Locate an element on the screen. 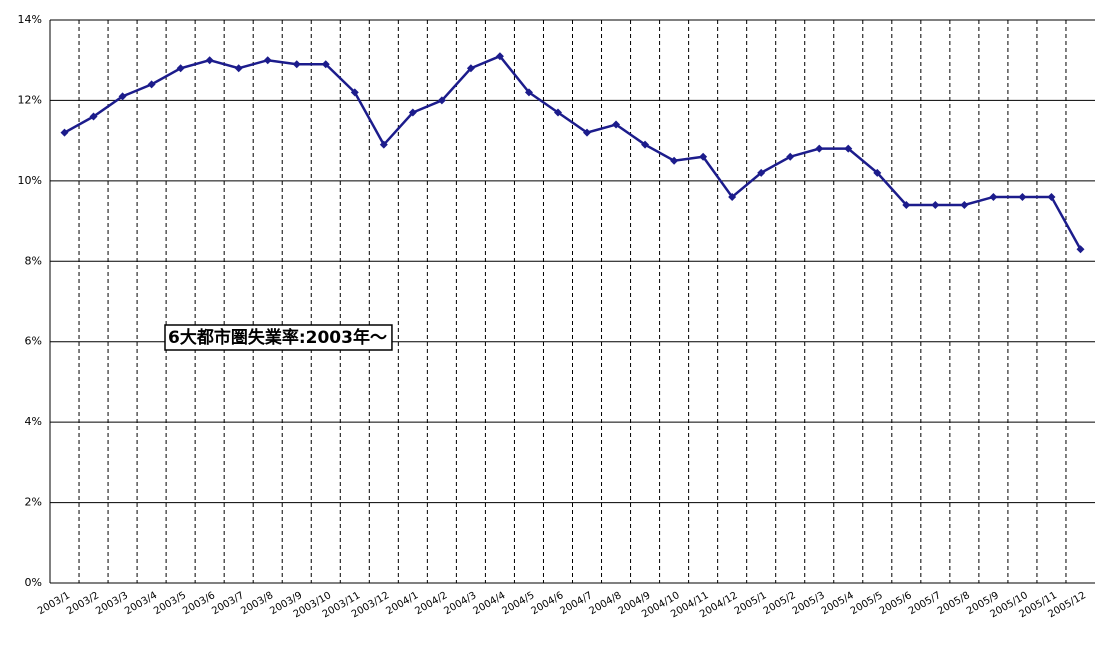 This screenshot has width=1099, height=645. y-tick-label: 12% is located at coordinates (30, 99).